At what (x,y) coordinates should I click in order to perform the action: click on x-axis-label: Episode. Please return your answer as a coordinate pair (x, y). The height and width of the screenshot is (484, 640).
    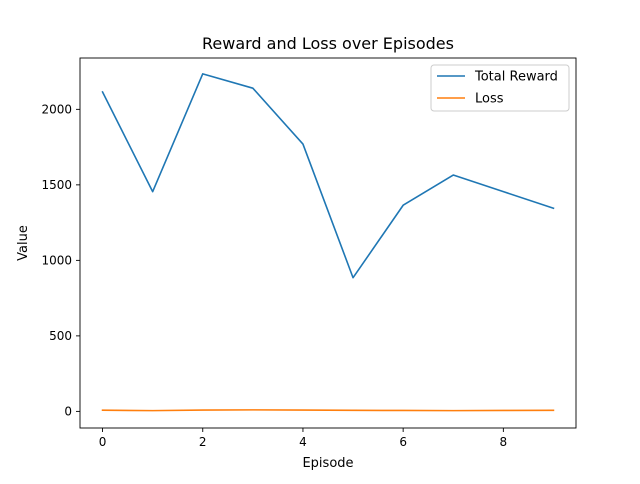
    Looking at the image, I should click on (327, 463).